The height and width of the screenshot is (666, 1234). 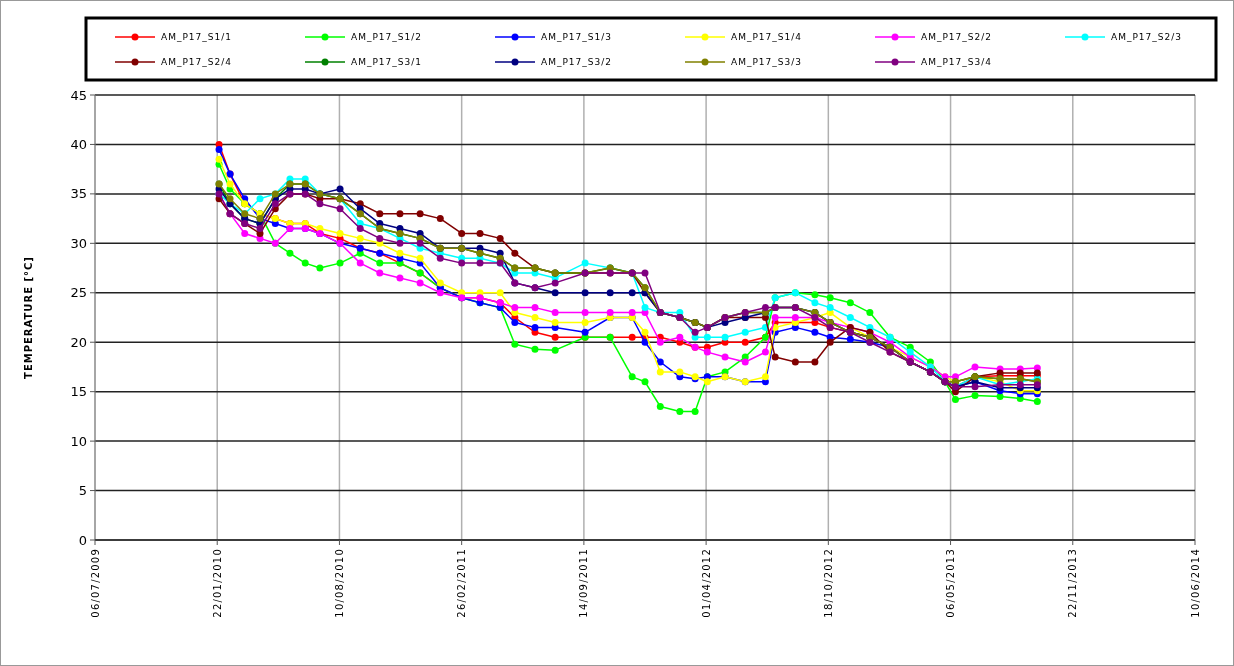 What do you see at coordinates (82, 540) in the screenshot?
I see `y-tick-label: 0` at bounding box center [82, 540].